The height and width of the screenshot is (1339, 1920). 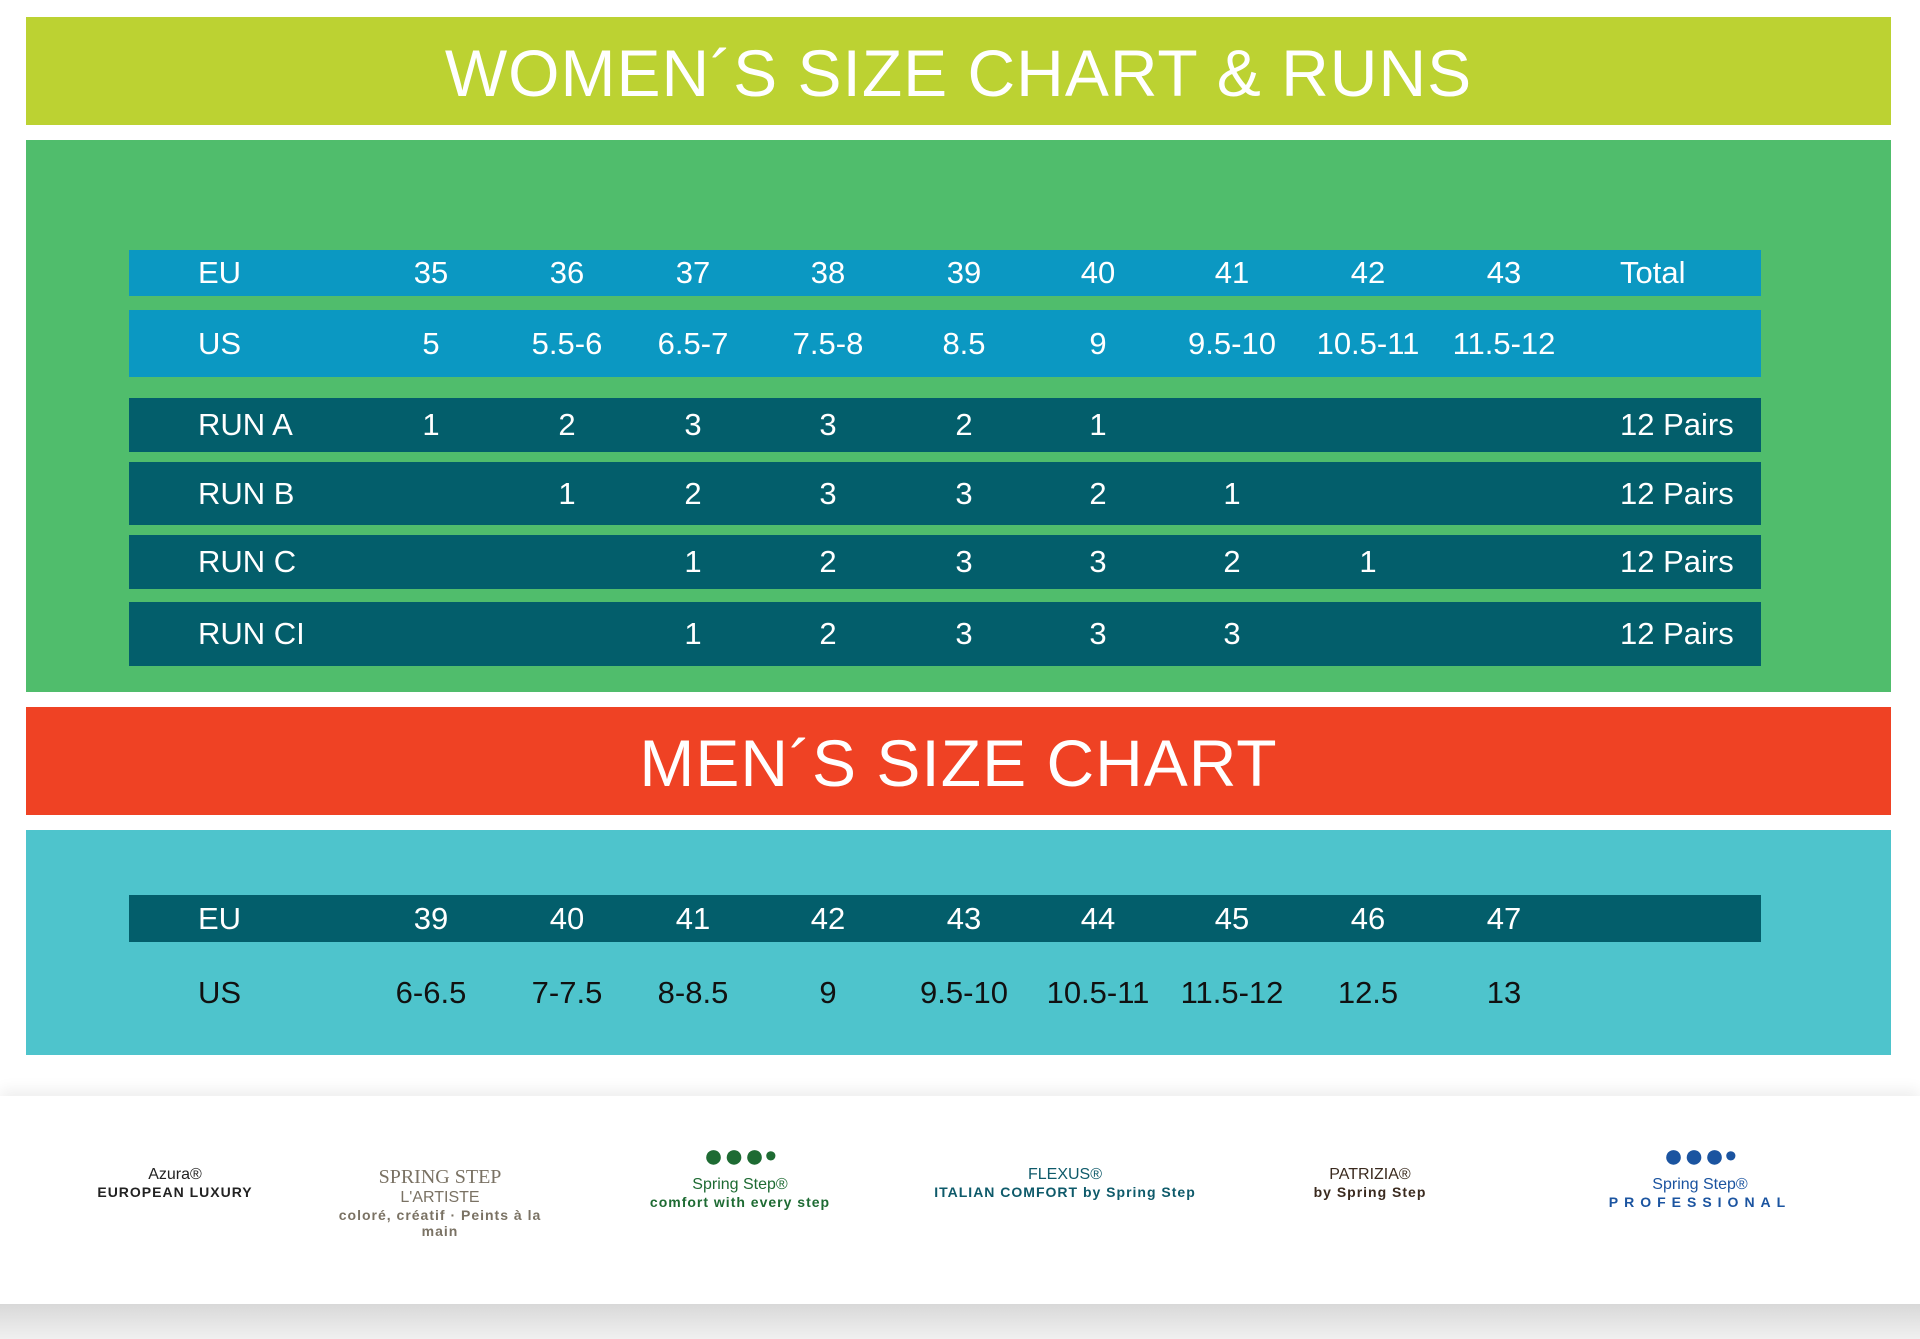 What do you see at coordinates (440, 1197) in the screenshot?
I see `logo-name: L'ARTISTE` at bounding box center [440, 1197].